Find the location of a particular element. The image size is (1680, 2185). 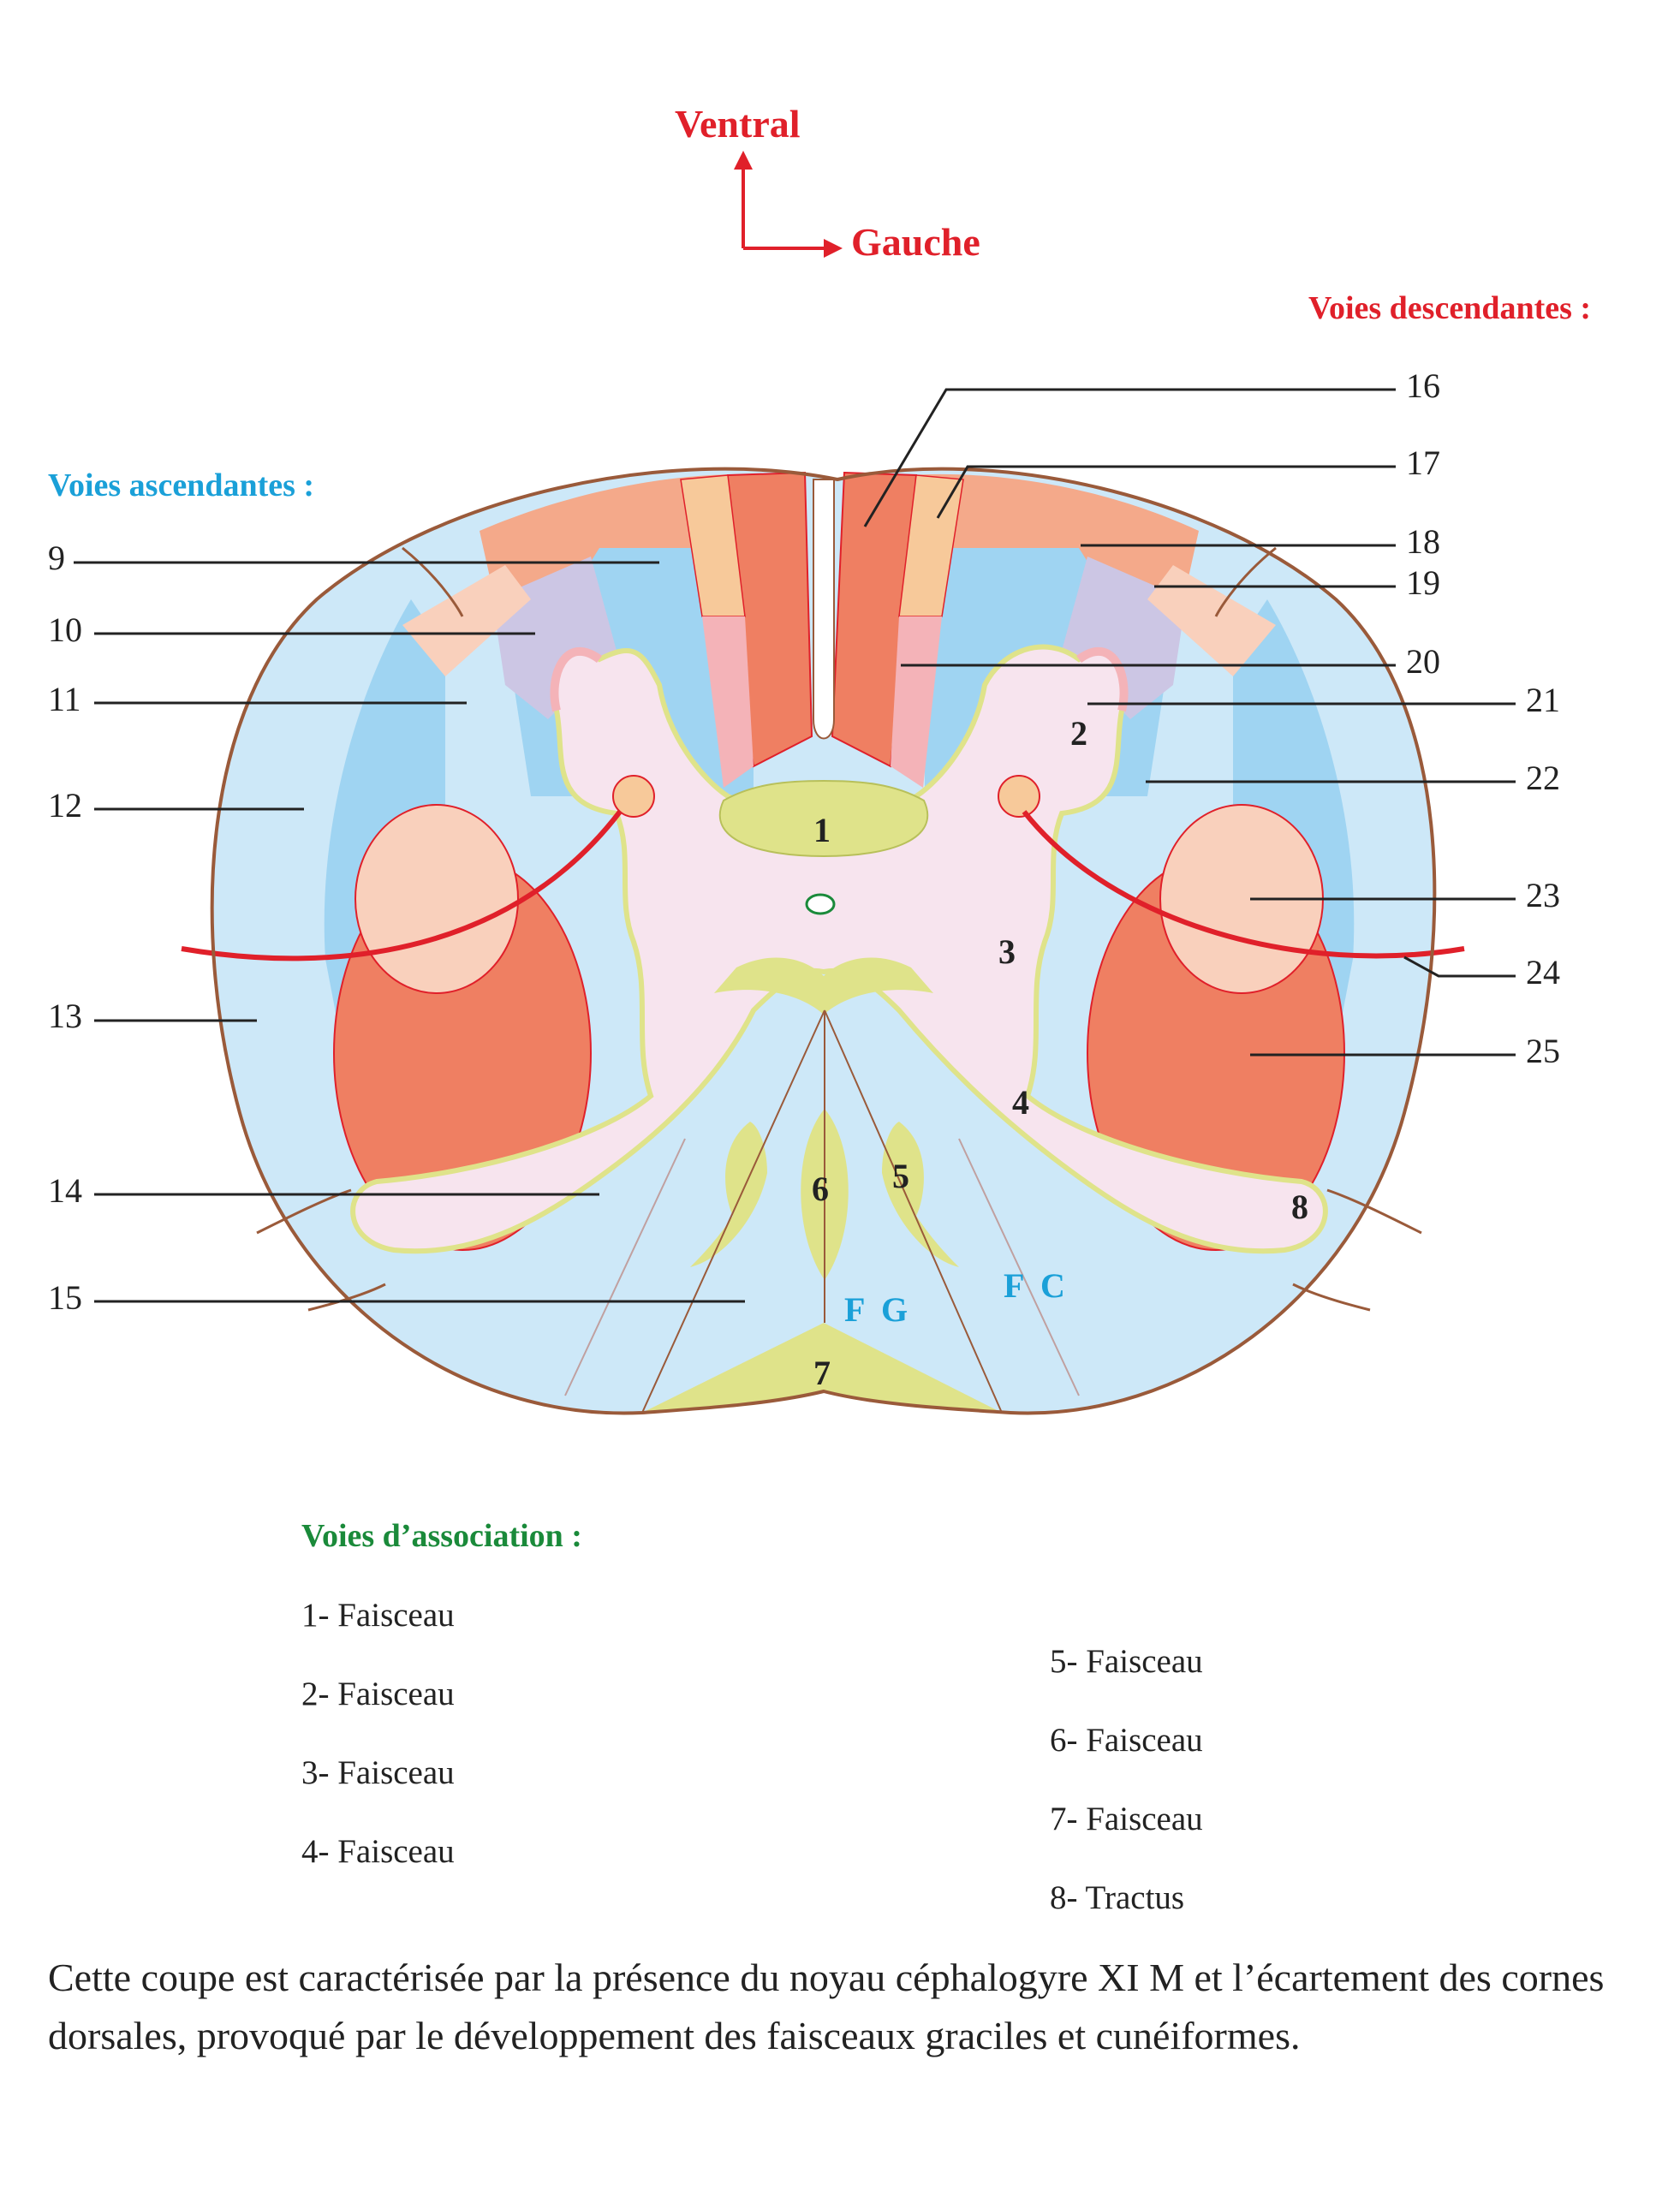

label-14: 14 is located at coordinates (65, 1190).